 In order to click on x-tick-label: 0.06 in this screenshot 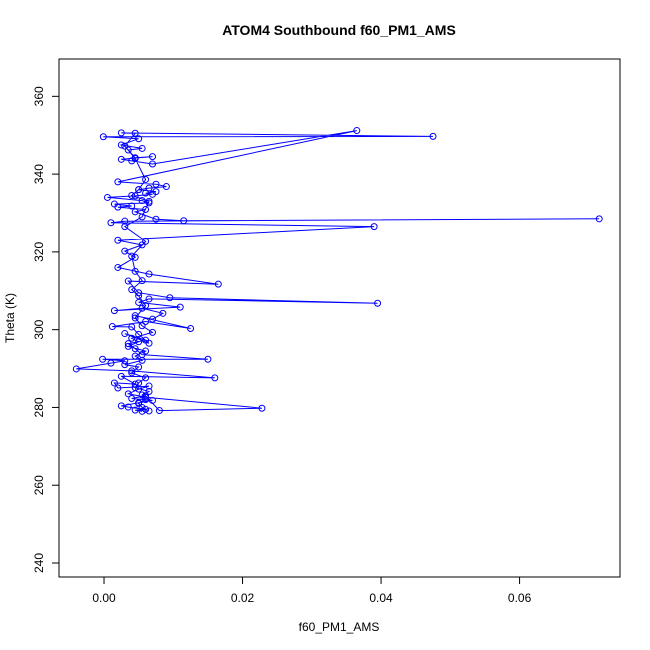, I will do `click(520, 598)`.